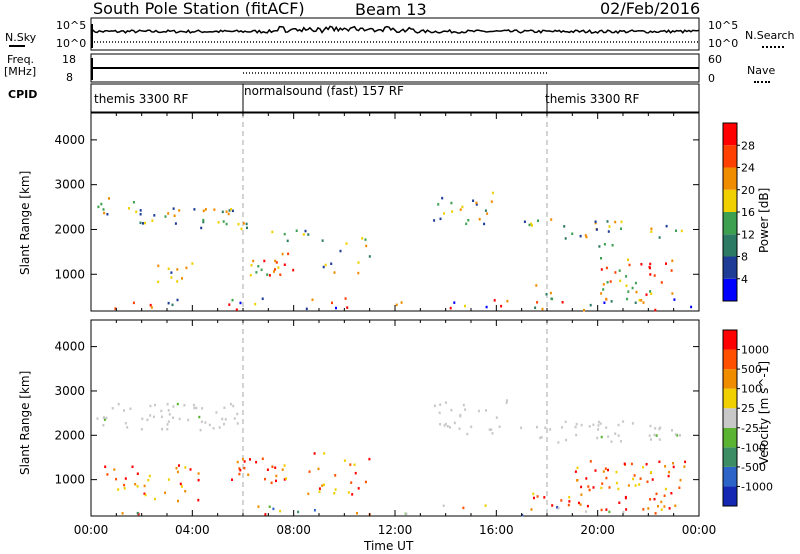 Image resolution: width=800 pixels, height=554 pixels. I want to click on velocity-cb-tick-label: -25, so click(750, 428).